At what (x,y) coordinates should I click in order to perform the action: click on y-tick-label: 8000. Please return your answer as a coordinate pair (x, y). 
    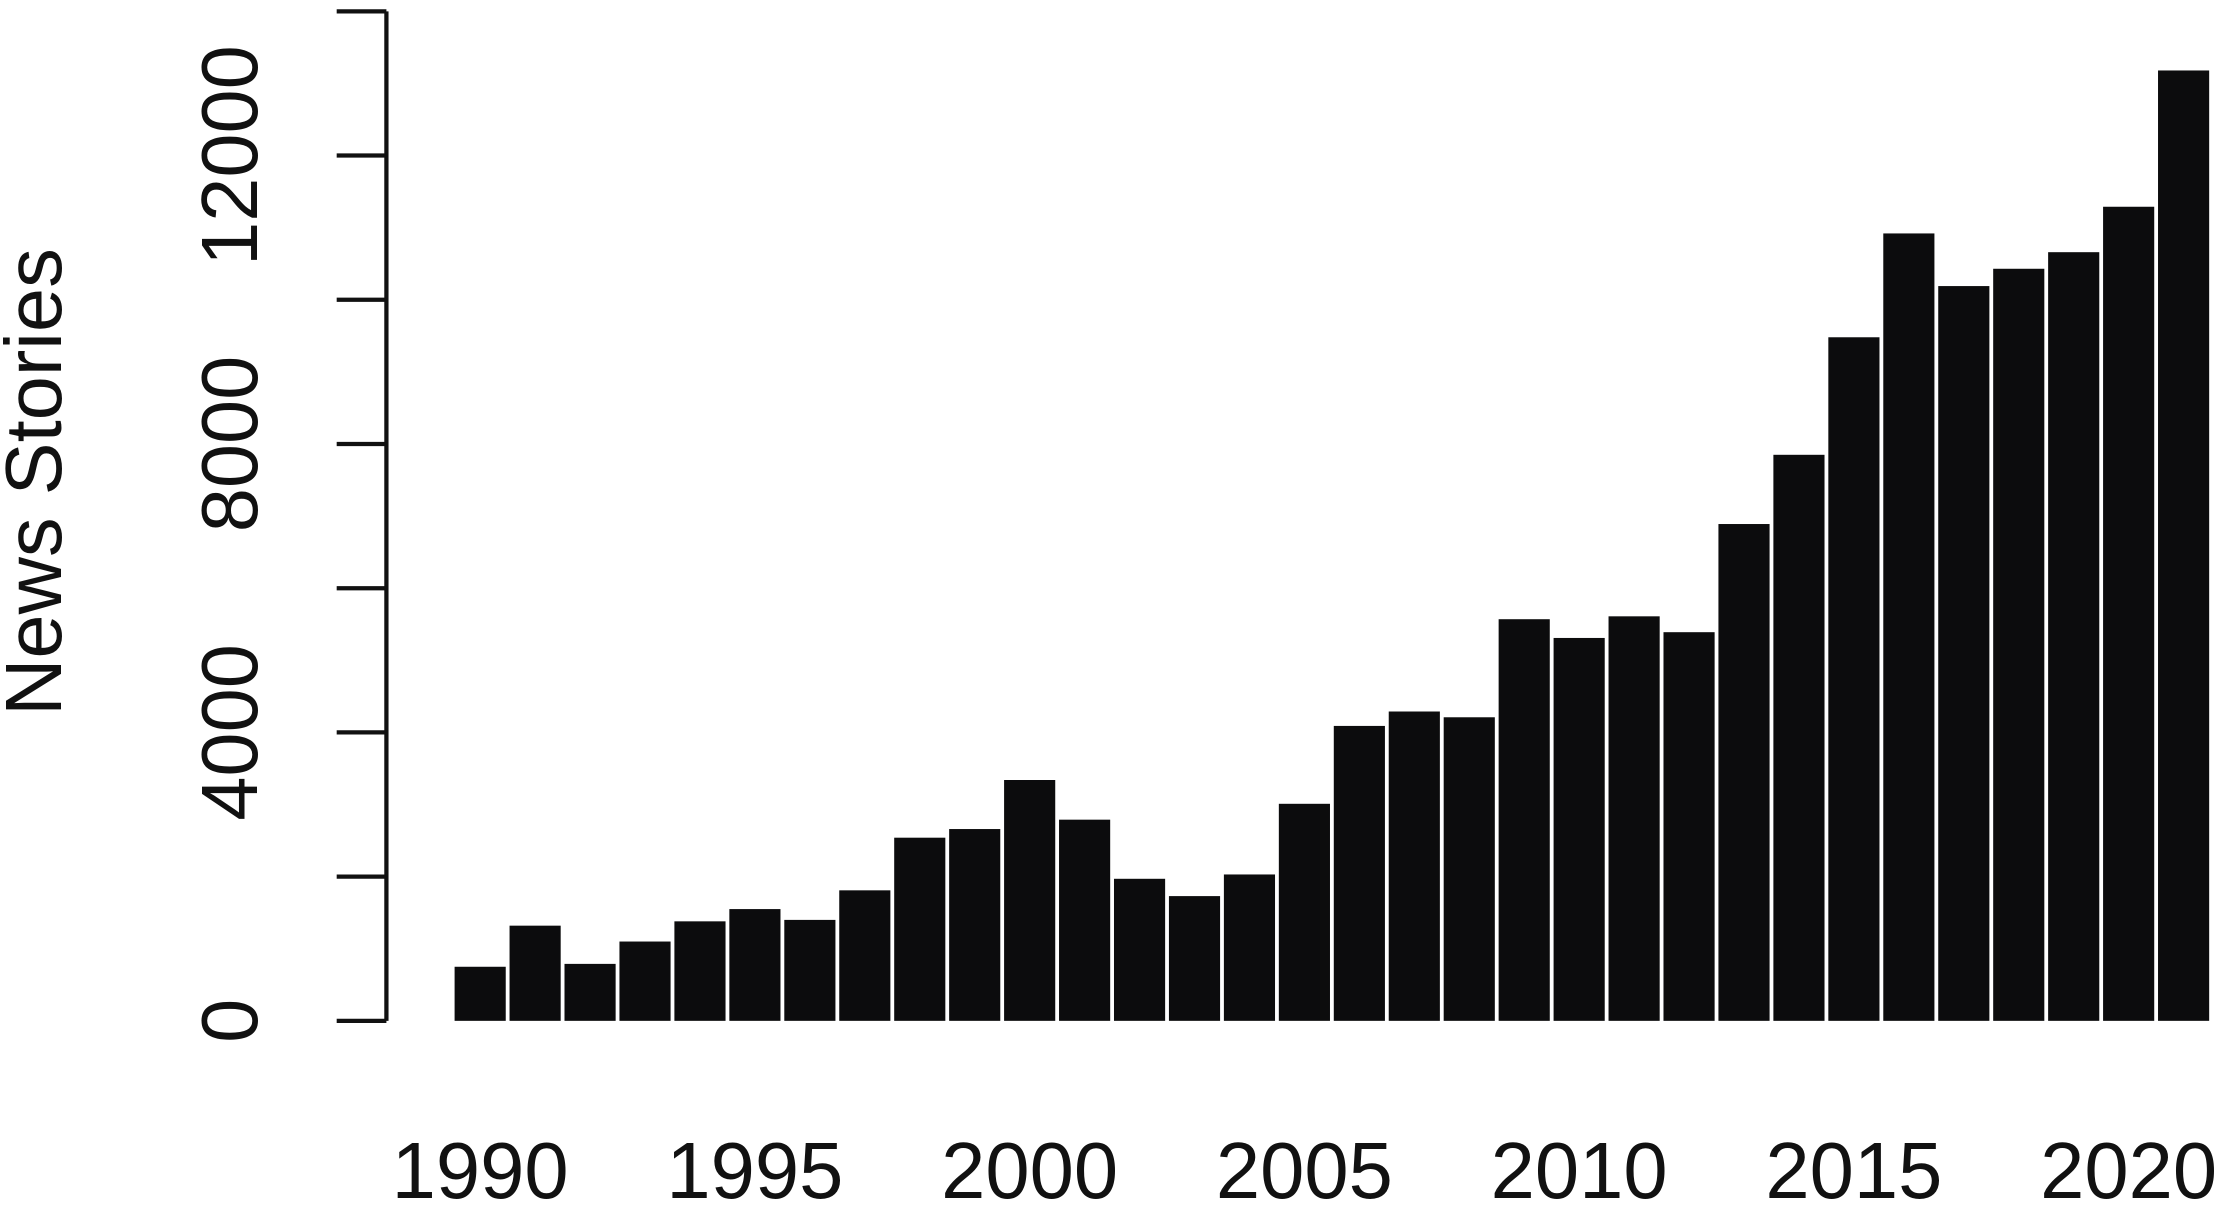
    Looking at the image, I should click on (229, 444).